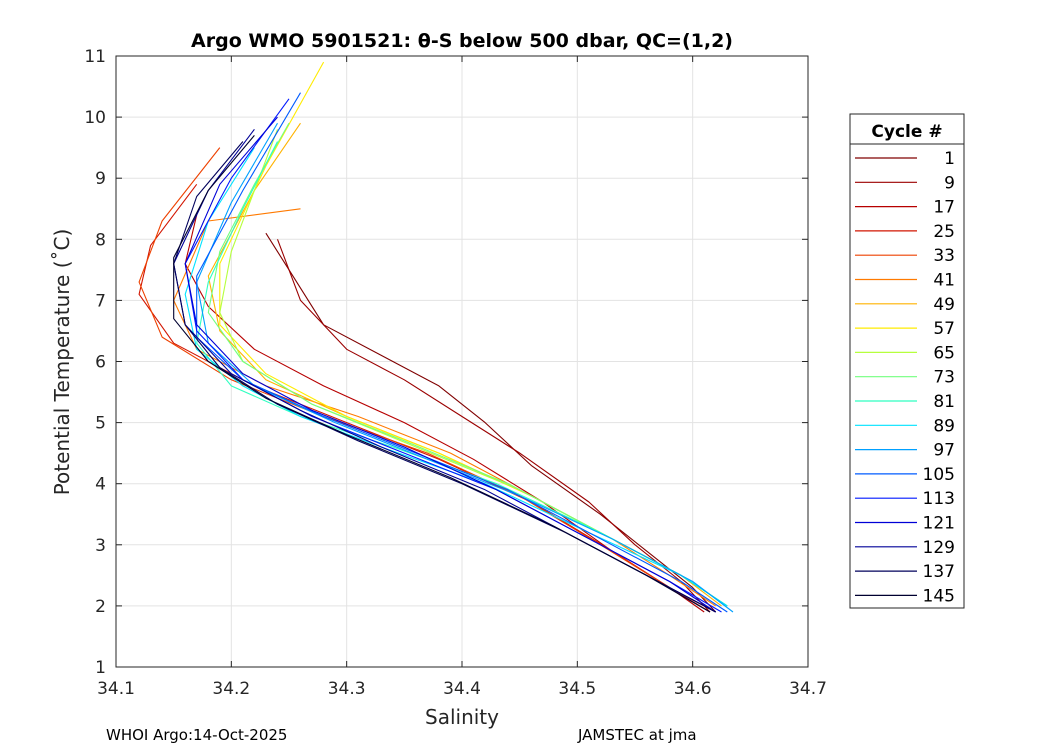  I want to click on legend-label: 9, so click(949, 183).